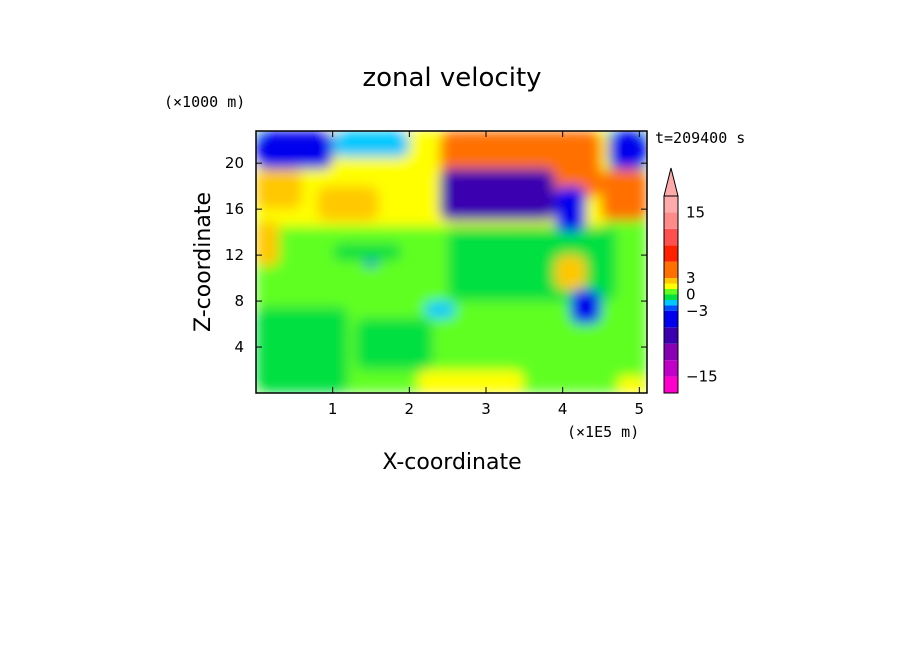  Describe the element at coordinates (239, 301) in the screenshot. I see `y-tick-label: 8` at that location.